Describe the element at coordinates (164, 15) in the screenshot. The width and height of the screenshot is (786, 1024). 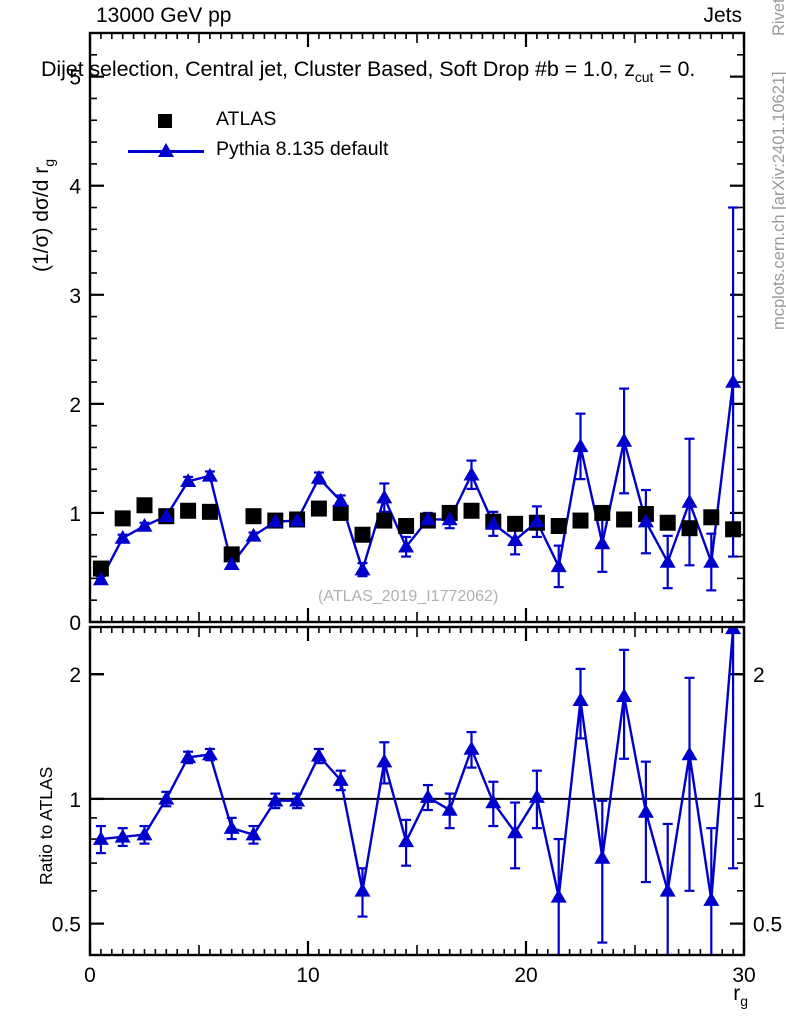
I see `header-beam-info: 13000 GeV pp` at that location.